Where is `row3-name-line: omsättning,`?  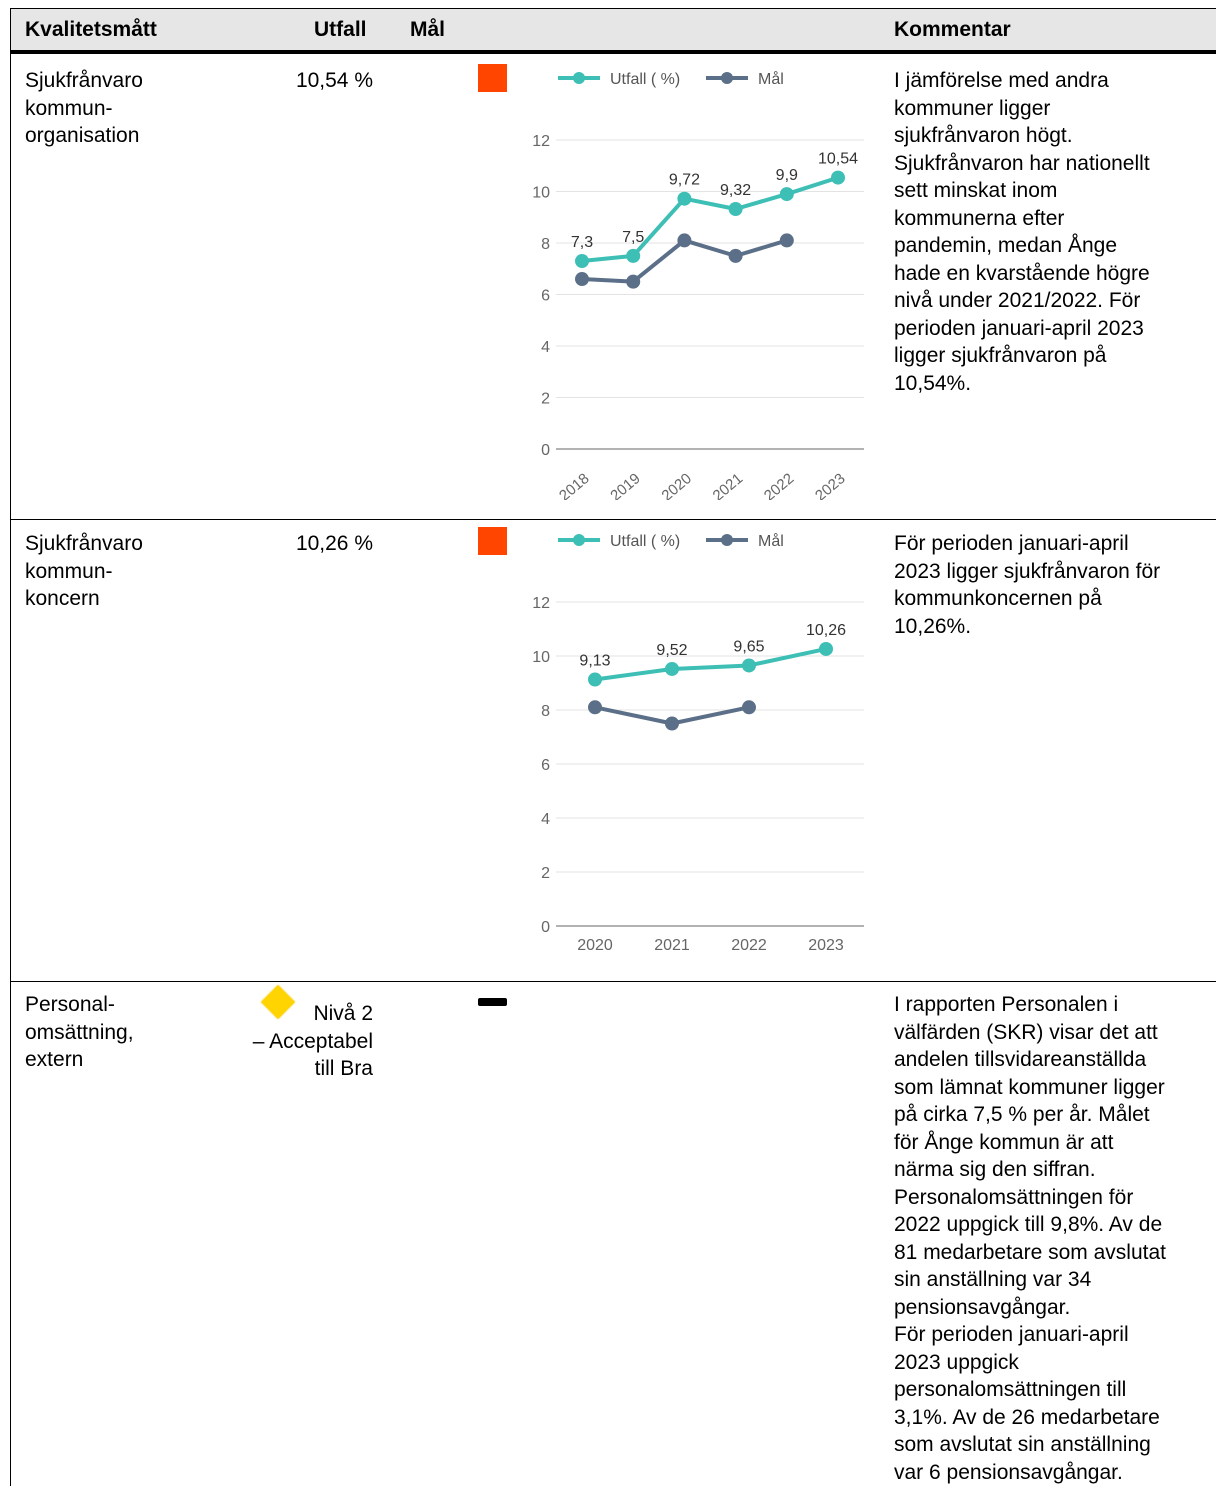
row3-name-line: omsättning, is located at coordinates (79, 1032).